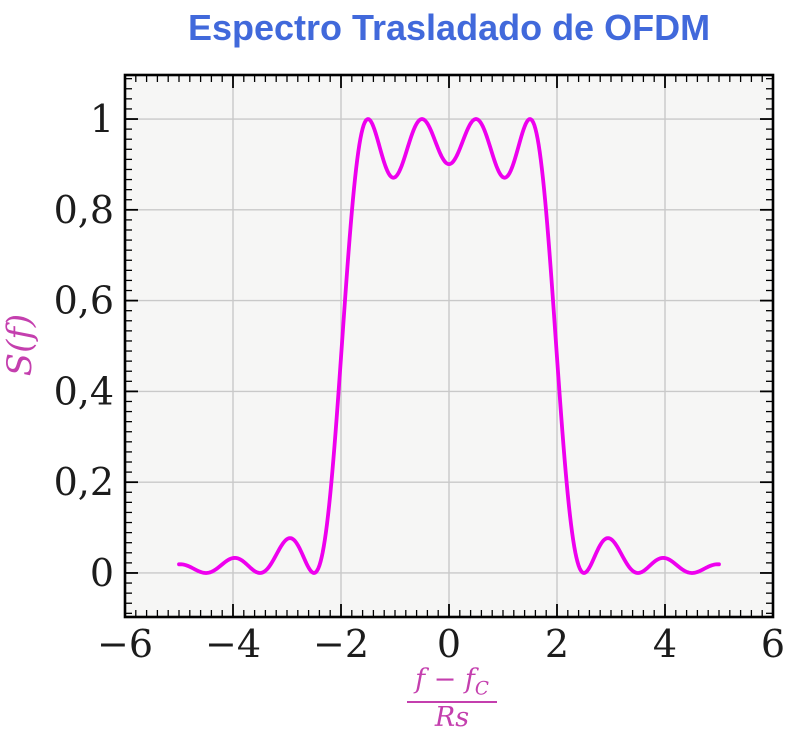 The height and width of the screenshot is (731, 794). I want to click on y-tick-label: 0,6, so click(84, 301).